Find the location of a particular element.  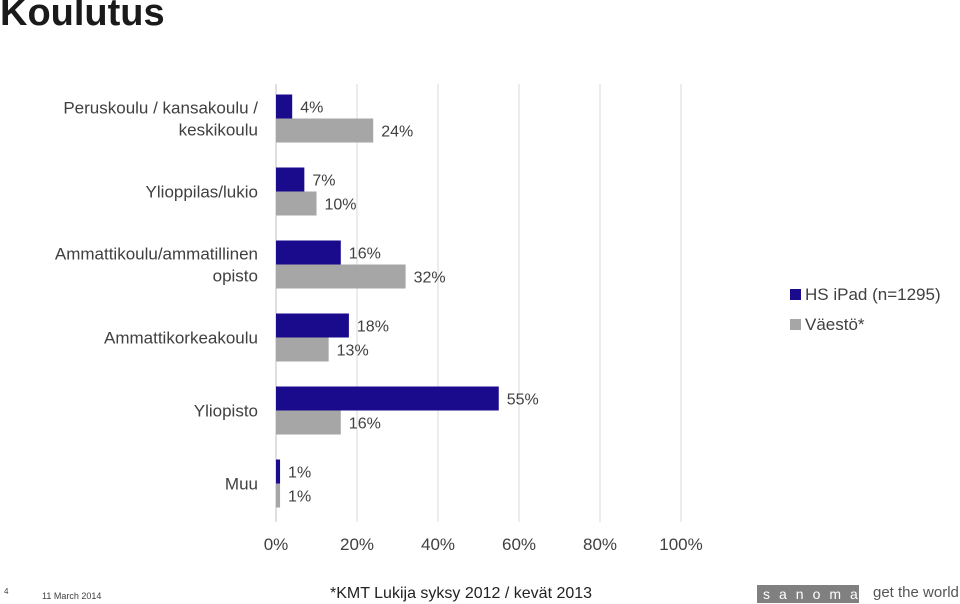

data-label: 18% is located at coordinates (373, 327).